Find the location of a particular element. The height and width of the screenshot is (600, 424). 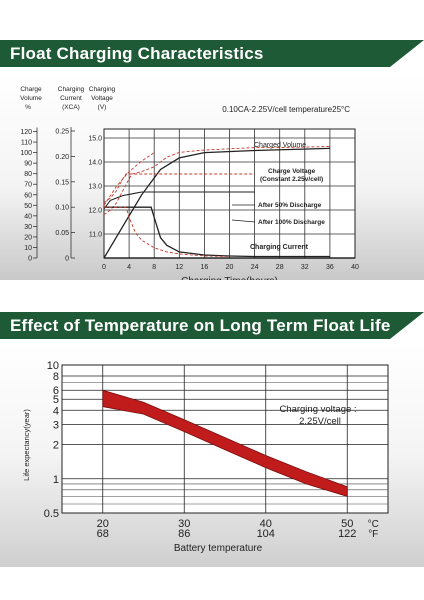

x-tick-label: 0 is located at coordinates (104, 267).